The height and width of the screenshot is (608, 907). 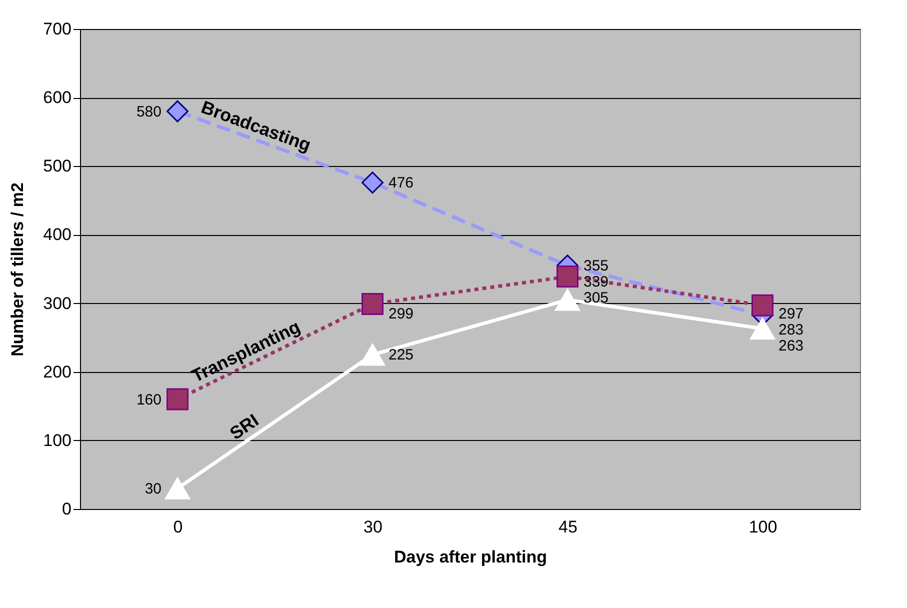 What do you see at coordinates (67, 509) in the screenshot?
I see `y-tick-label: 0` at bounding box center [67, 509].